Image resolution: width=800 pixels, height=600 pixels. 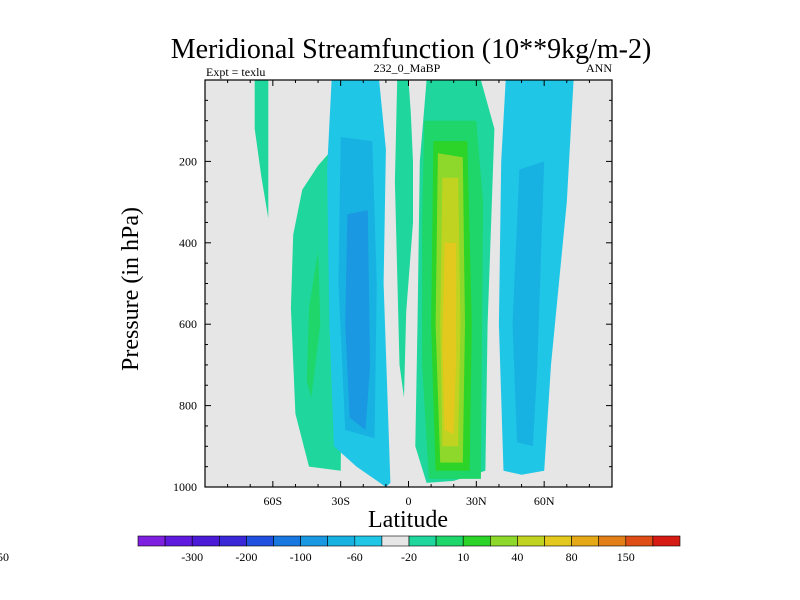 I want to click on chart-title: Meridional Streamfunction (10**9kg/m-2), so click(x=411, y=49).